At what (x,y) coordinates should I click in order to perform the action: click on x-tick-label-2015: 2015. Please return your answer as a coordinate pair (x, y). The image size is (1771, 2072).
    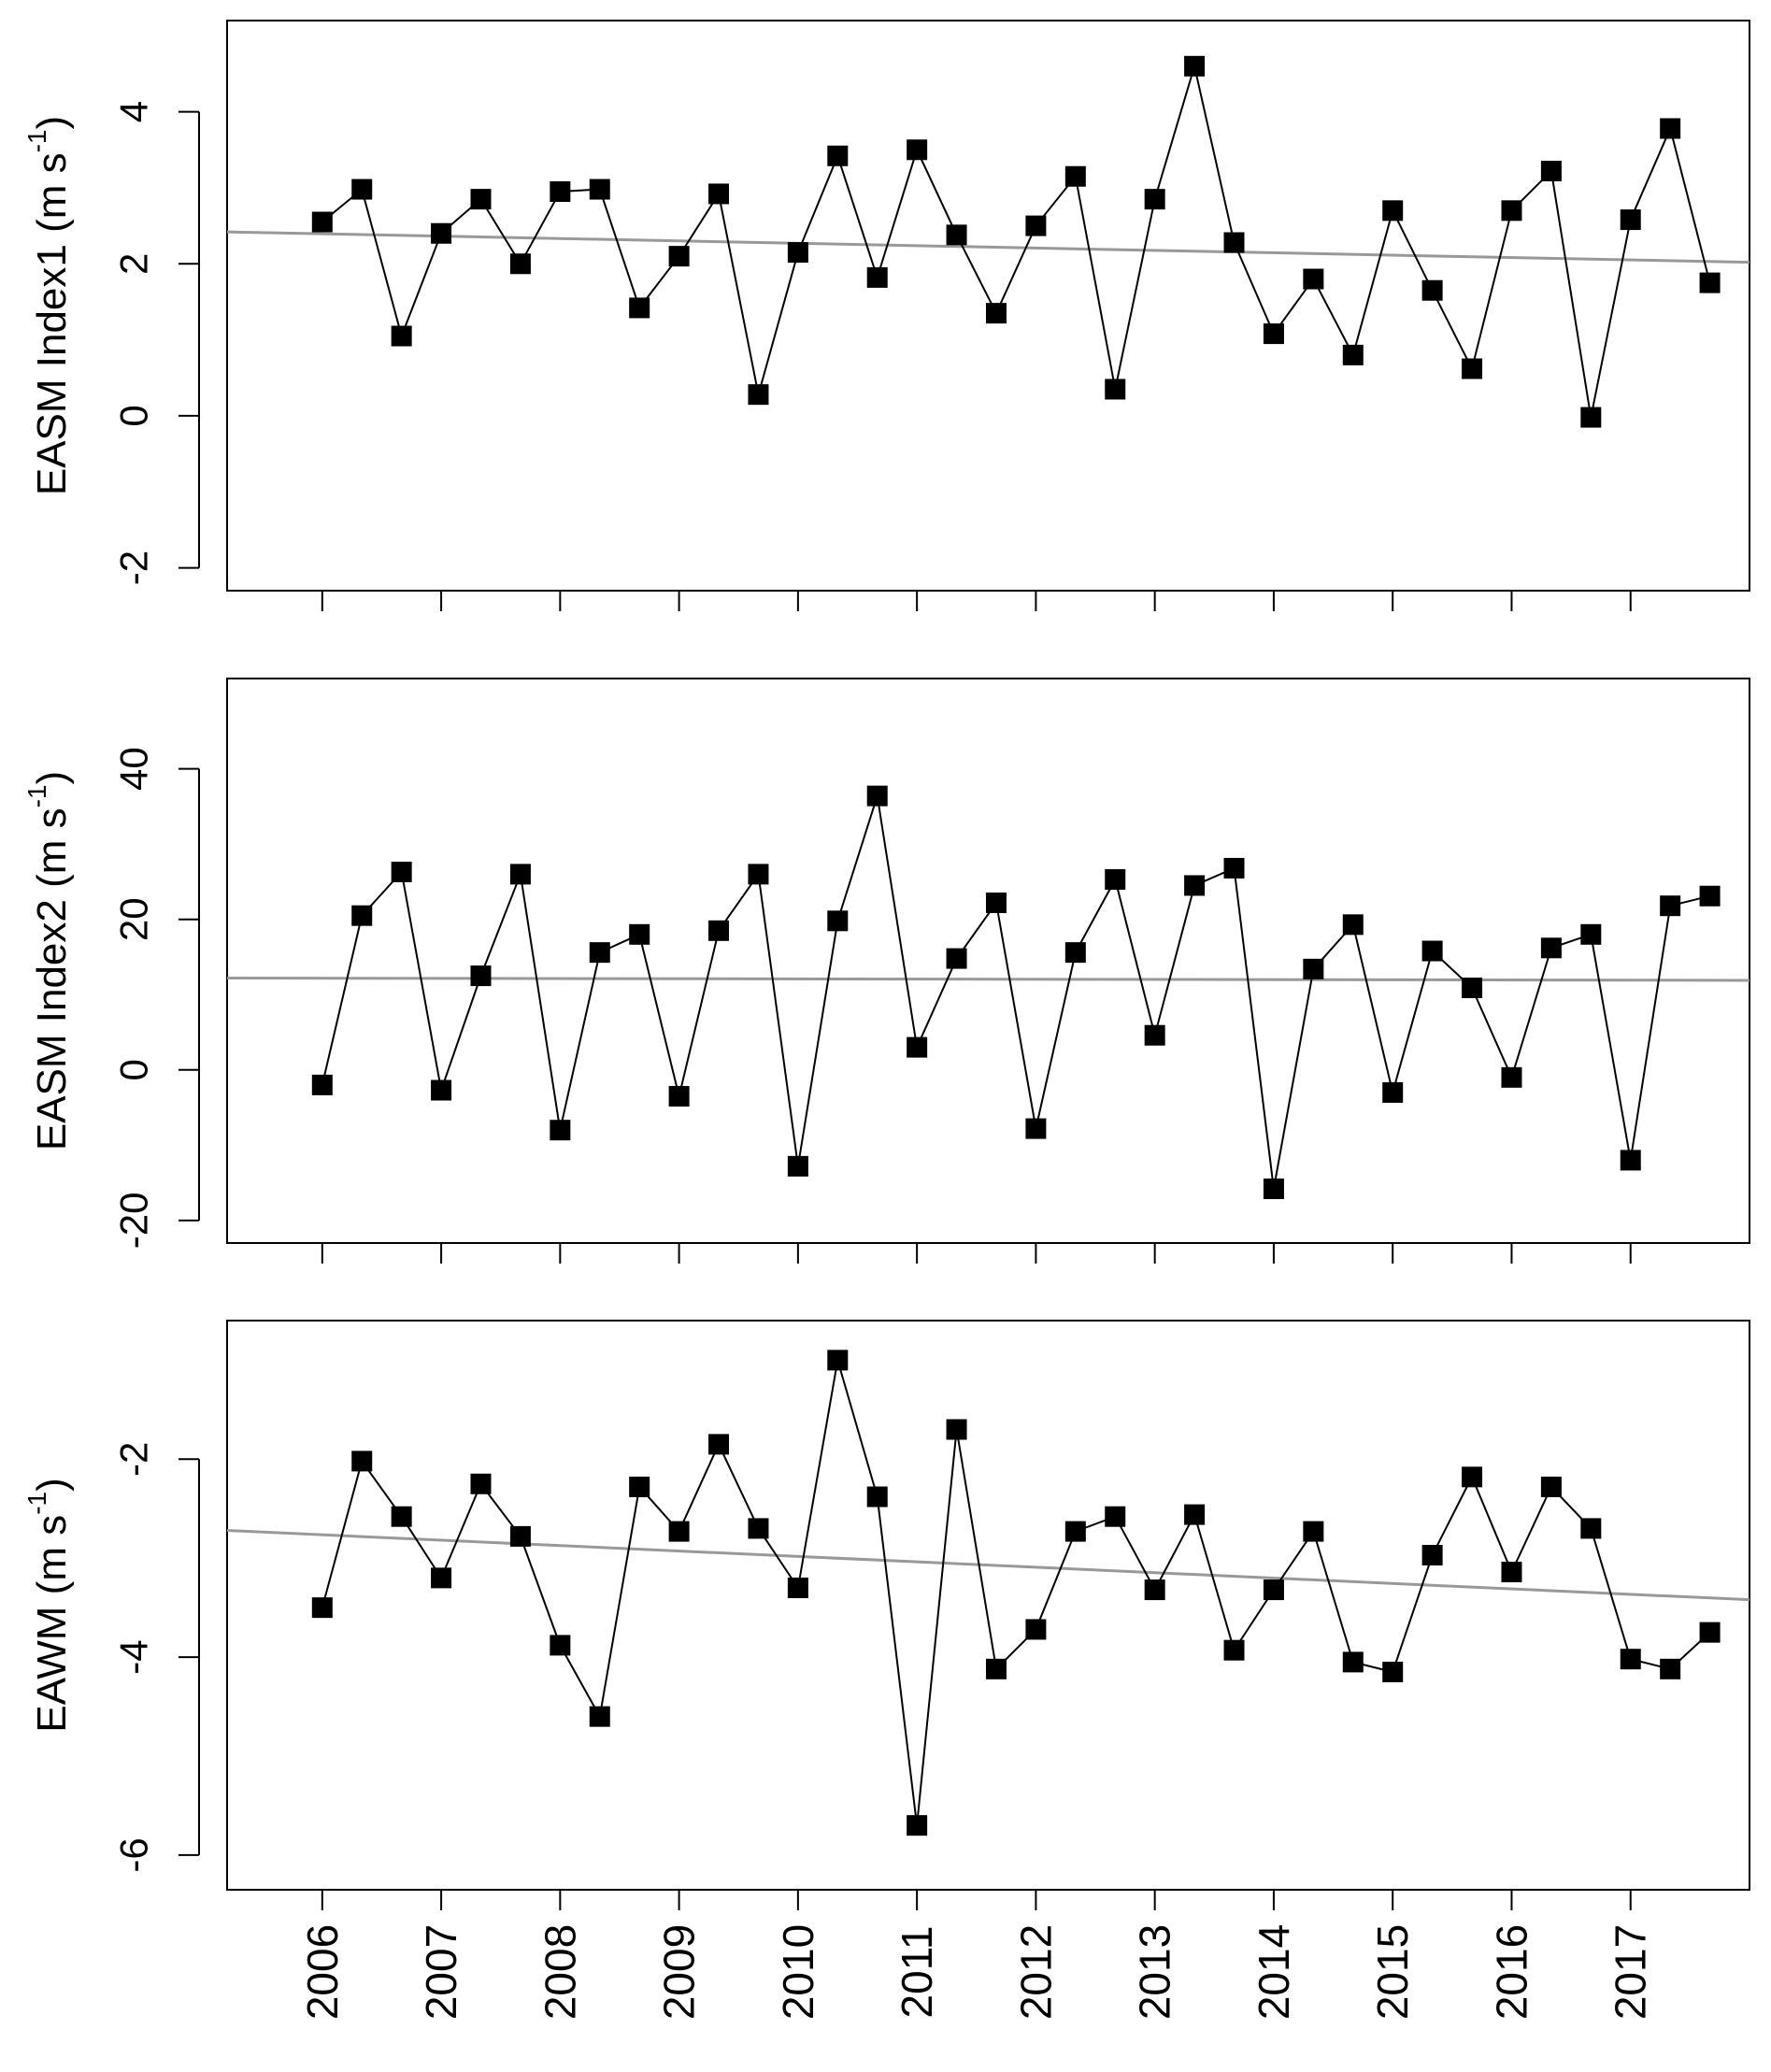
    Looking at the image, I should click on (1392, 1972).